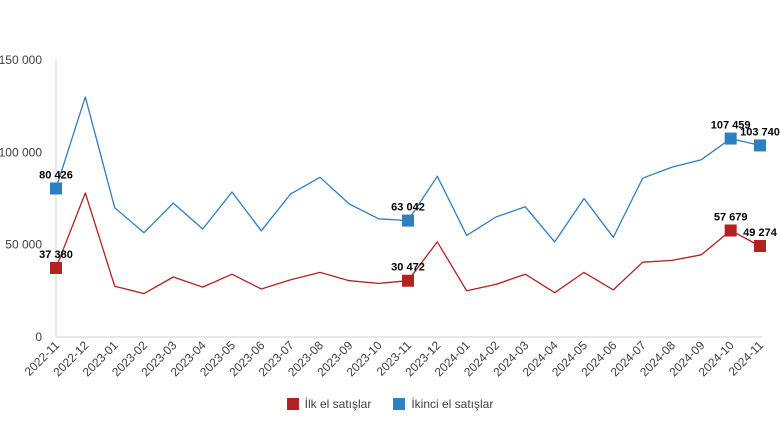  What do you see at coordinates (338, 404) in the screenshot?
I see `legend-label-ilk-el: İlk el satışlar` at bounding box center [338, 404].